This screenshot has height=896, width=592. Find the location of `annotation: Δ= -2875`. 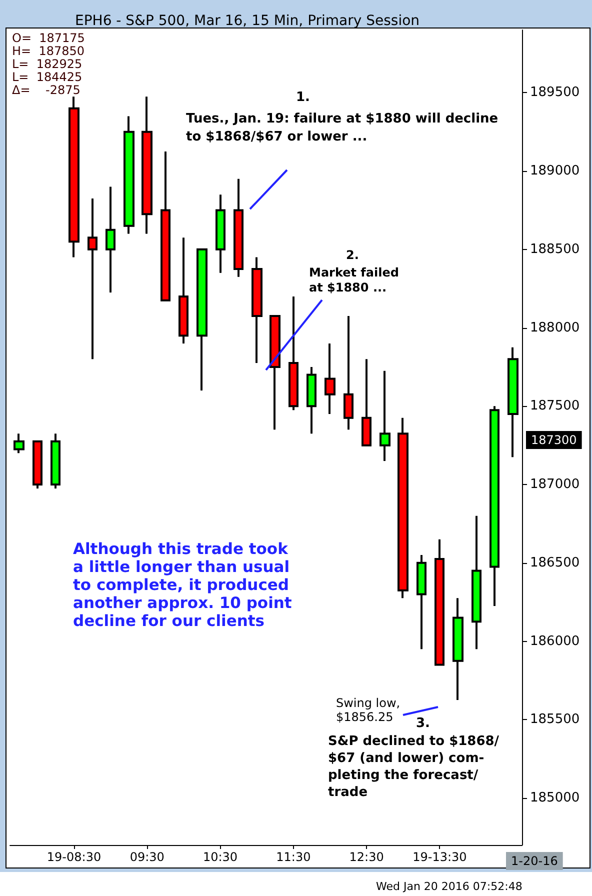

annotation: Δ= -2875 is located at coordinates (46, 90).